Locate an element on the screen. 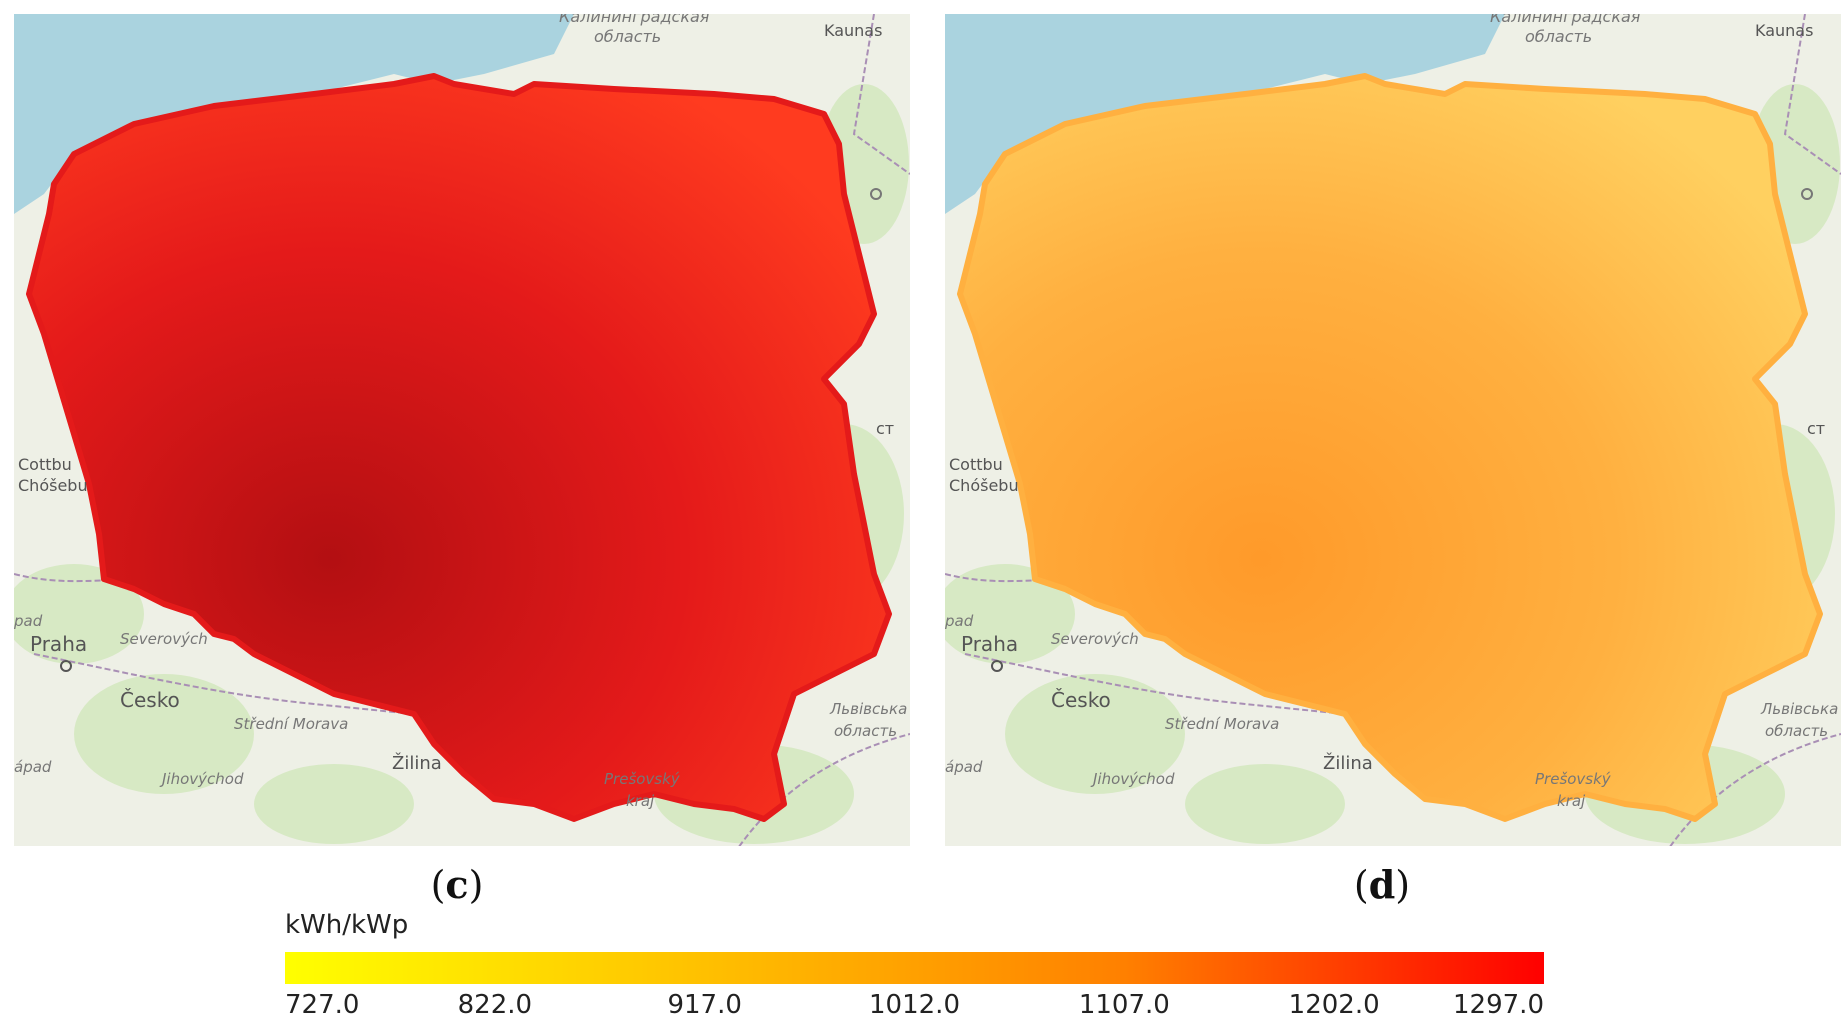  caption-d-letter: d is located at coordinates (1382, 884).